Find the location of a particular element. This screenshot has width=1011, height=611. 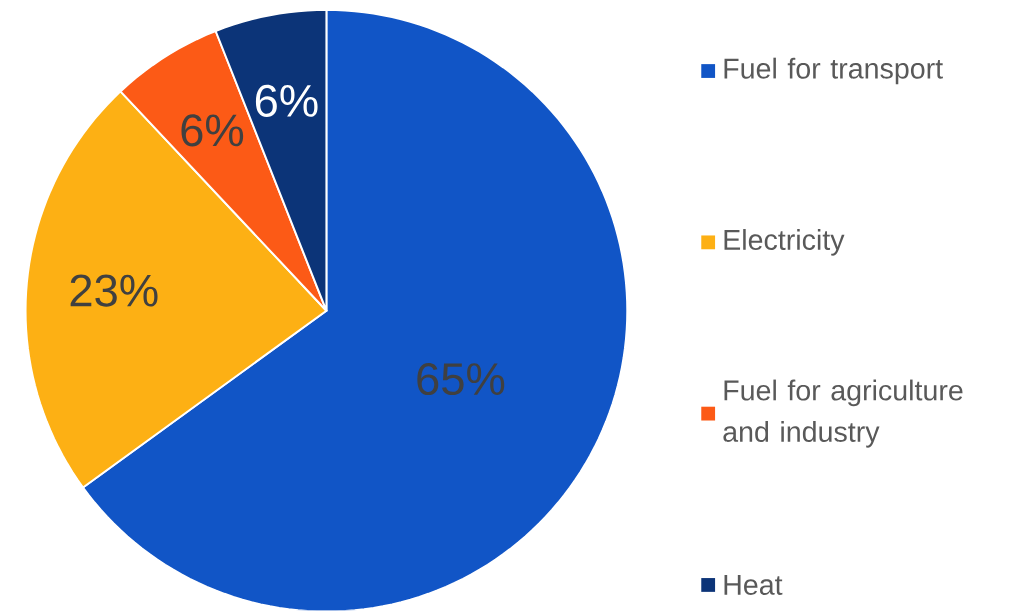

legend-label: Heat is located at coordinates (753, 585).